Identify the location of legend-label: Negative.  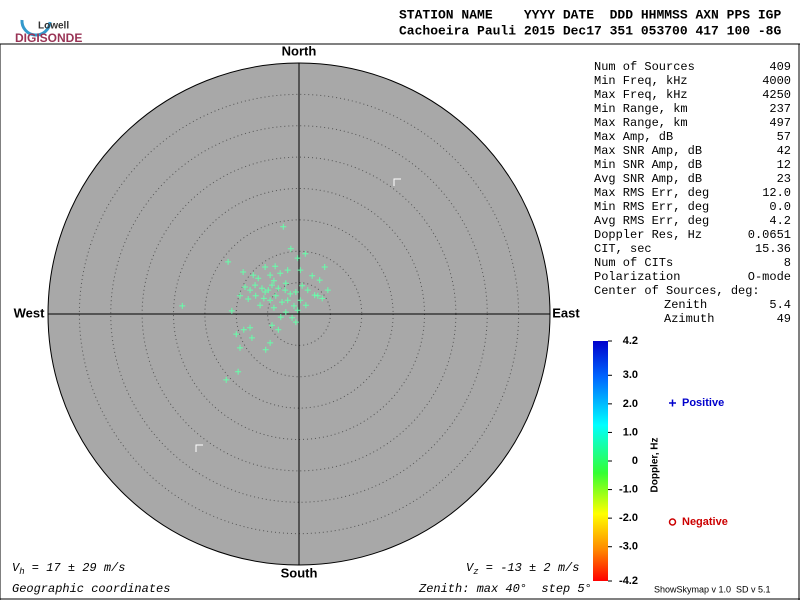
(705, 522).